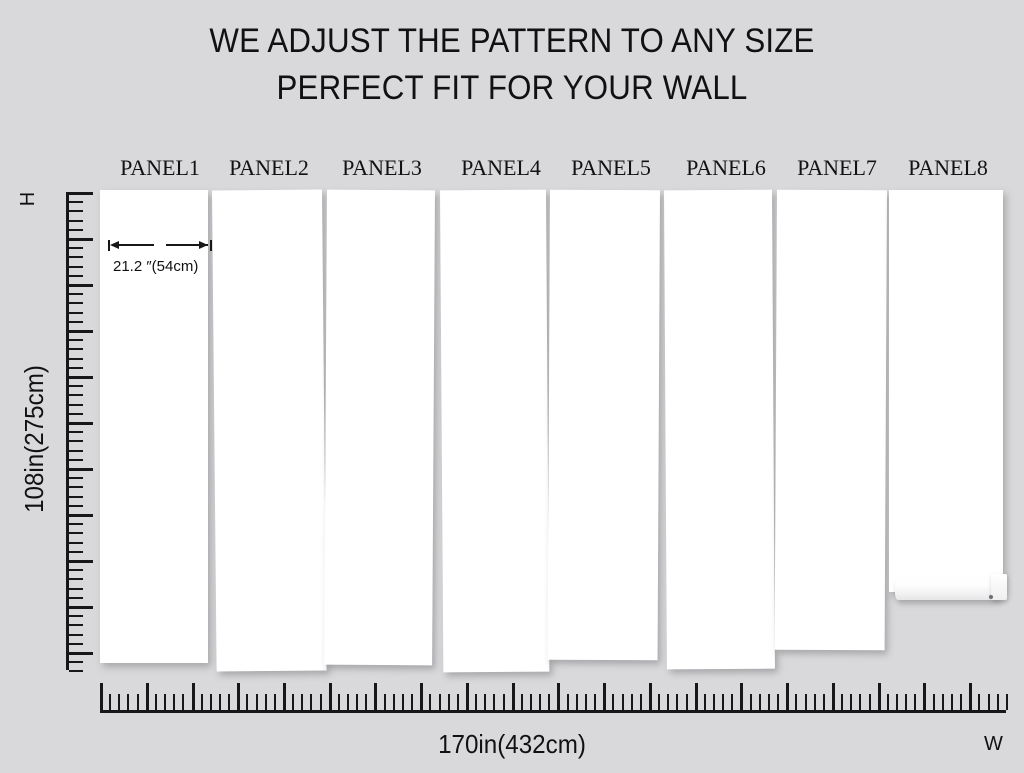 Image resolution: width=1024 pixels, height=773 pixels. Describe the element at coordinates (948, 589) in the screenshot. I see `wallpaper-roll-edge` at that location.